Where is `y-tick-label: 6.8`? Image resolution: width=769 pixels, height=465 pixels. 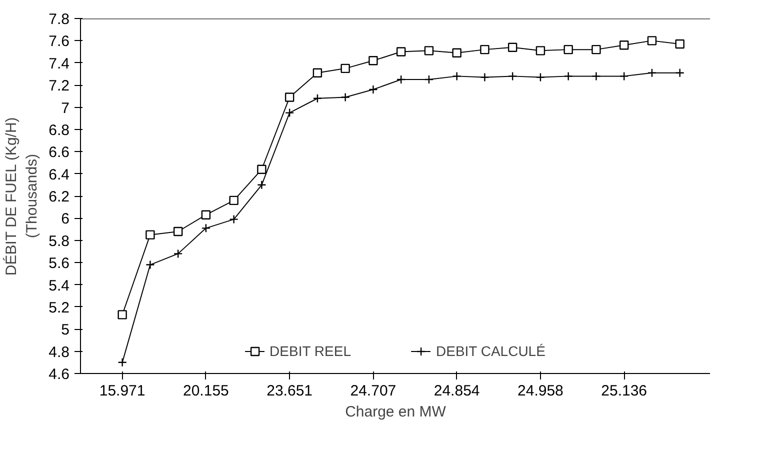 y-tick-label: 6.8 is located at coordinates (59, 130).